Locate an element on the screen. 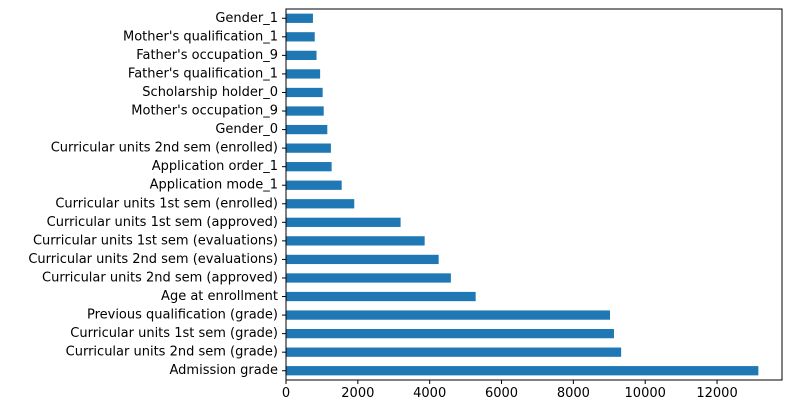  y-tick-label: Curricular units 2nd sem (enrolled) is located at coordinates (164, 148).